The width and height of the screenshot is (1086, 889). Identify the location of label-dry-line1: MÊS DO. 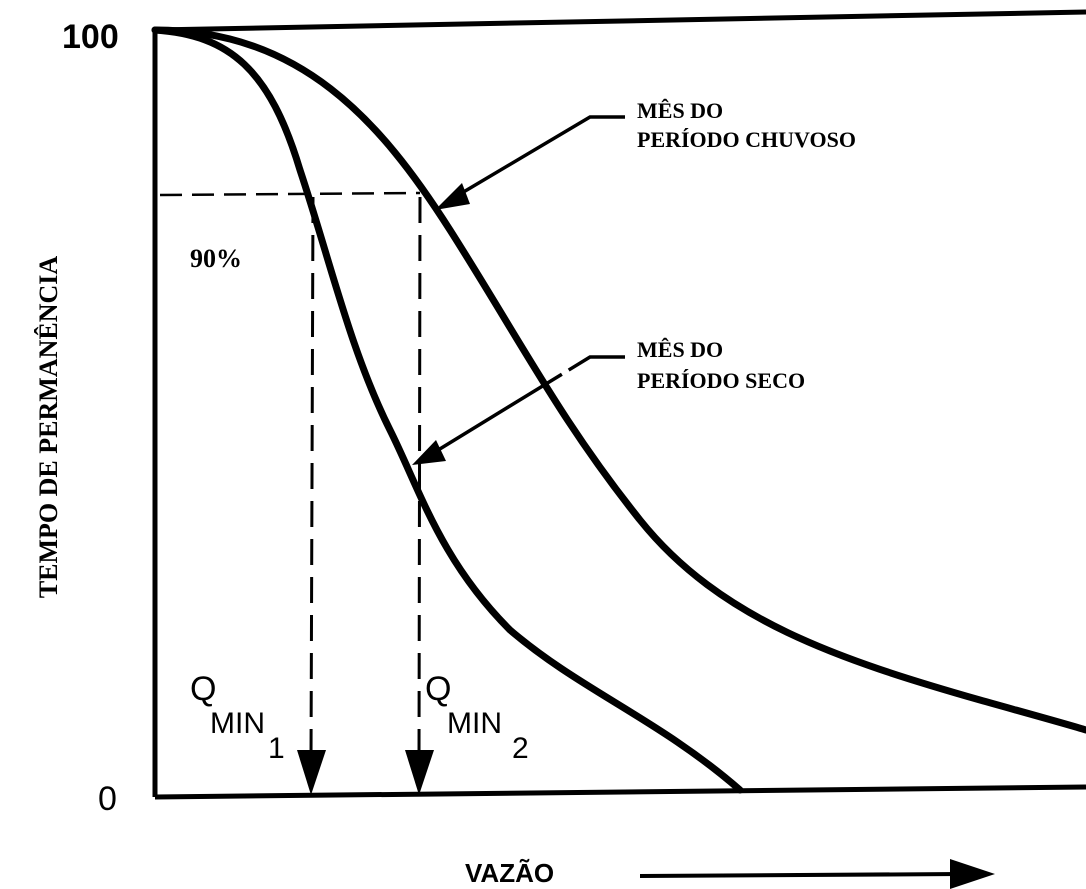
(680, 349).